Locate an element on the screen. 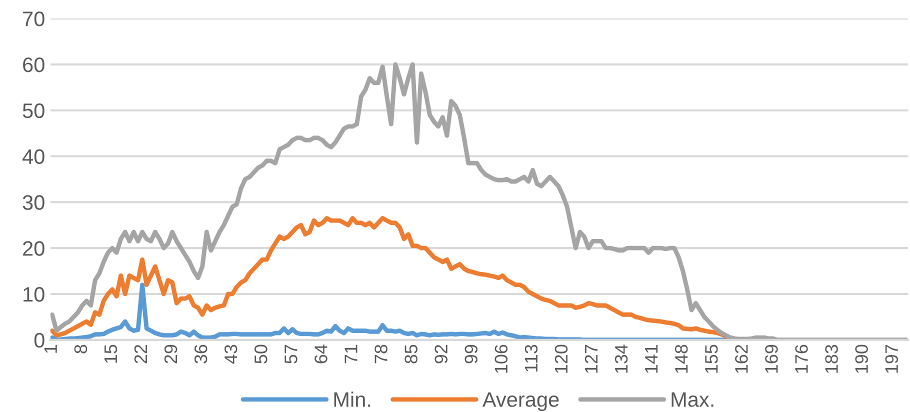 Image resolution: width=910 pixels, height=412 pixels. x-tick-label: 148 is located at coordinates (681, 358).